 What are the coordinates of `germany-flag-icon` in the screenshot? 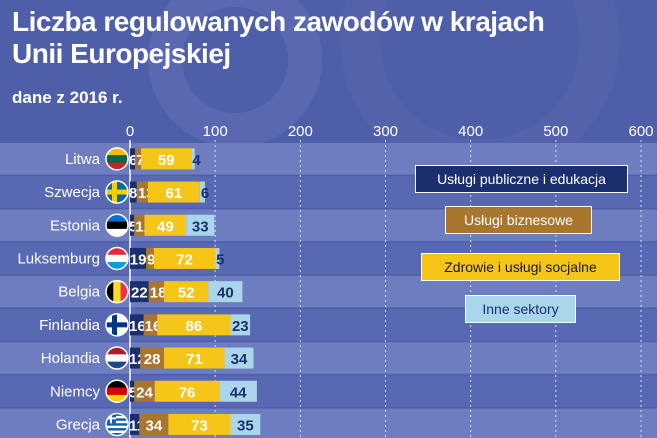 It's located at (117, 391).